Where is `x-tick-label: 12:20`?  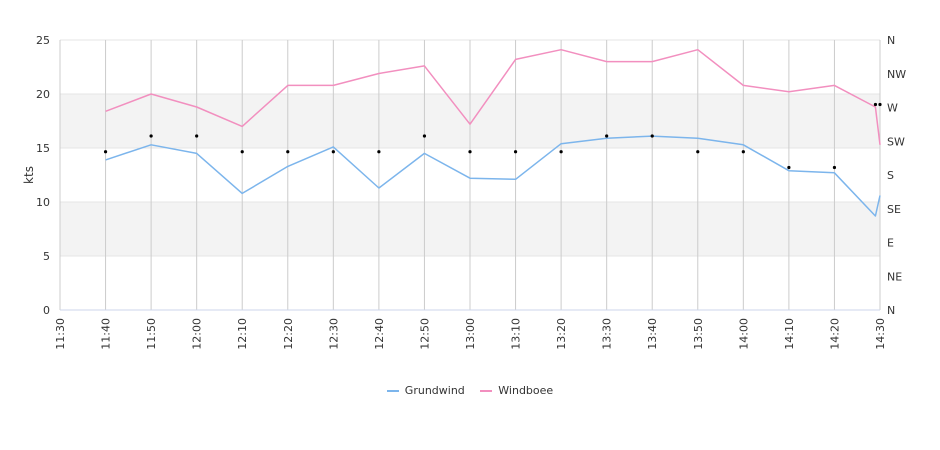
x-tick-label: 12:20 is located at coordinates (288, 334).